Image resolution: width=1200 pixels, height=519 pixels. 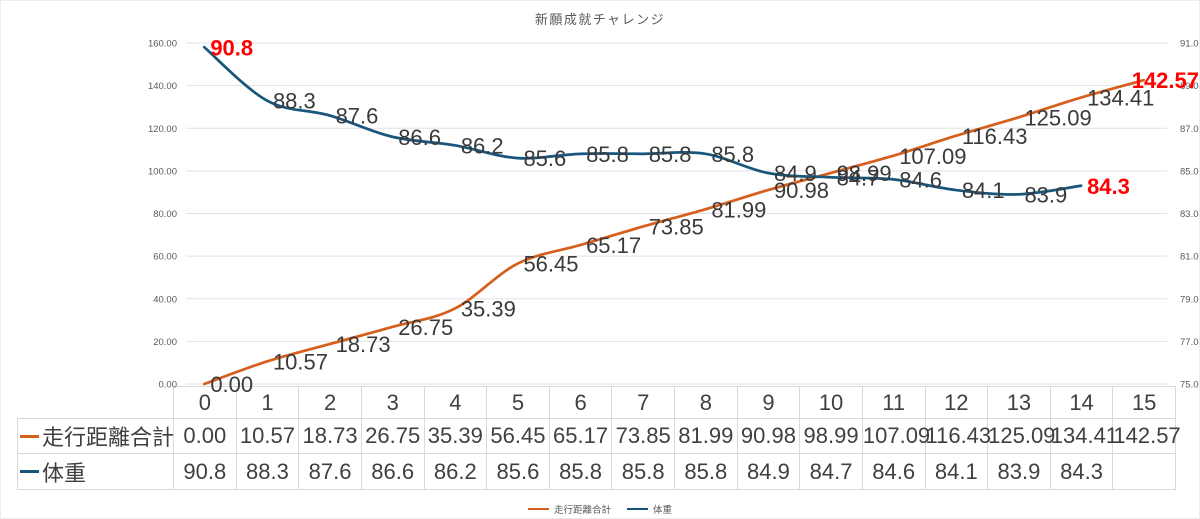 I want to click on data-label: 65.17, so click(x=613, y=245).